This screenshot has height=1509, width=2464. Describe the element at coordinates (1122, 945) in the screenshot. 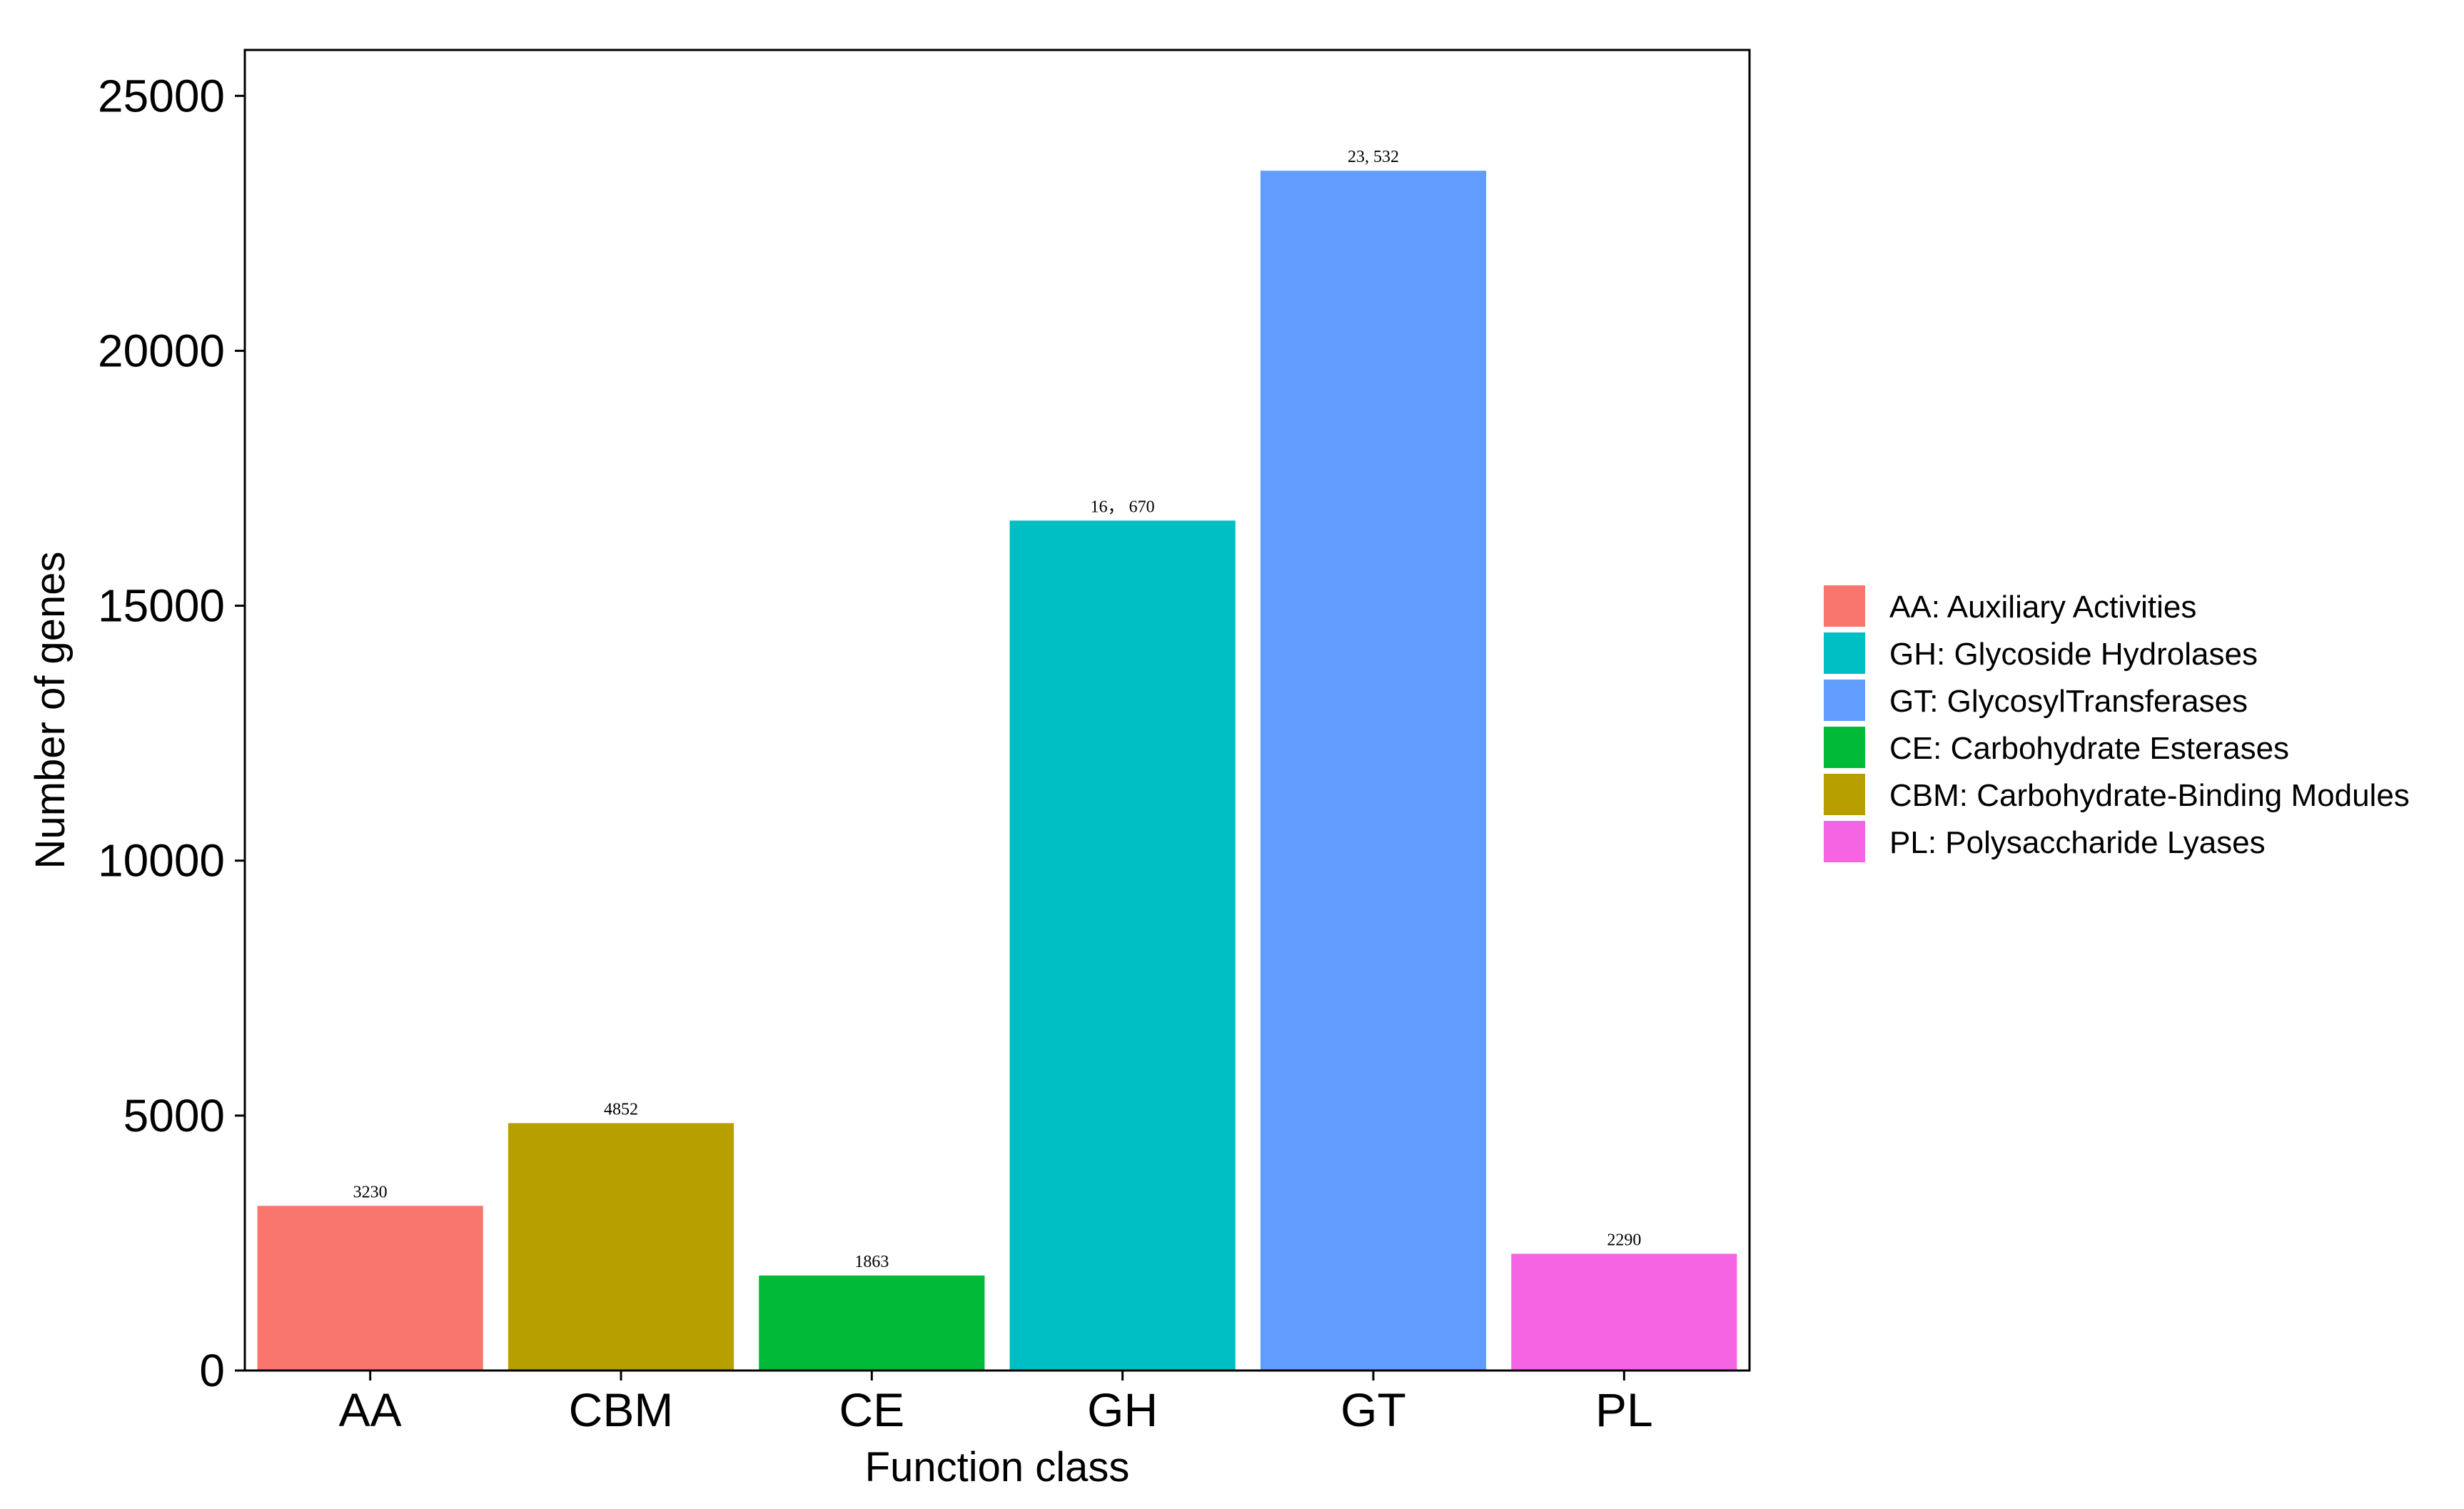

I see `bar-gh` at that location.